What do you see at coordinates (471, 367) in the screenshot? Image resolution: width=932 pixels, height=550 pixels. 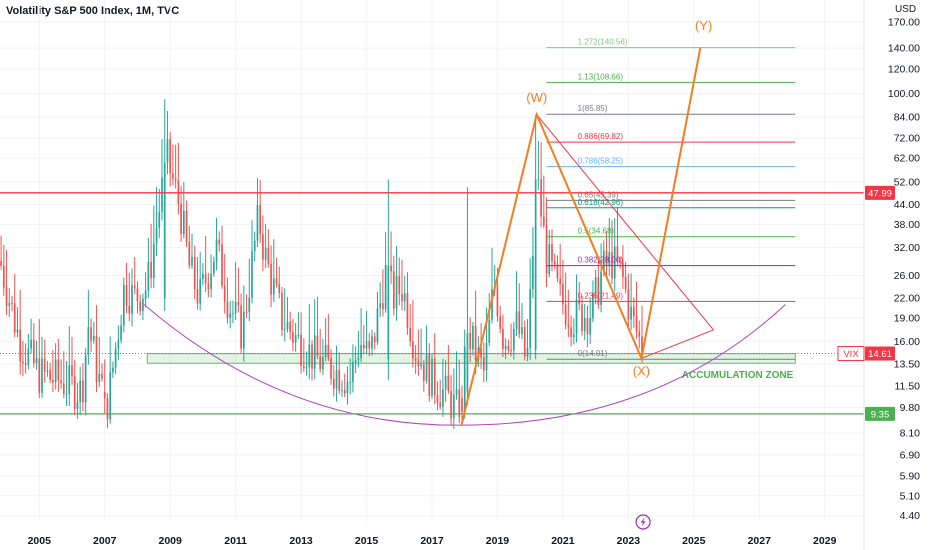 I see `accumulation-zone: ACCUMULATION ZONE` at bounding box center [471, 367].